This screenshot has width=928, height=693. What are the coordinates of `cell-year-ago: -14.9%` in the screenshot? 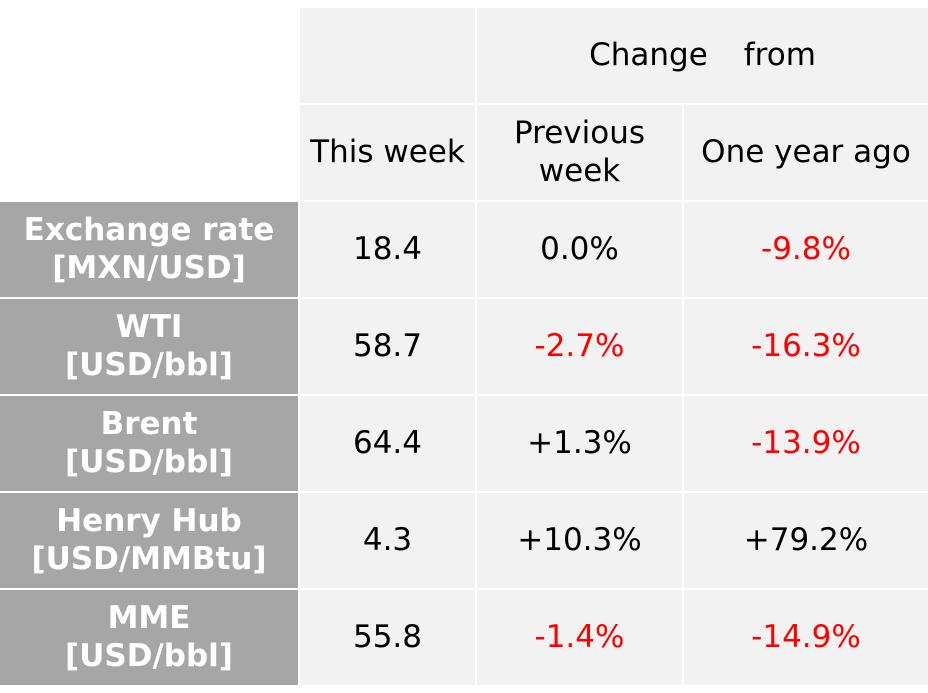 It's located at (806, 637).